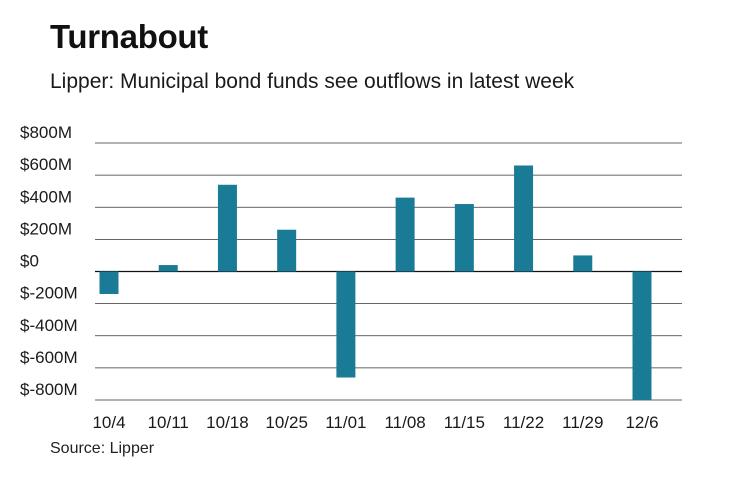 The image size is (740, 482). Describe the element at coordinates (46, 132) in the screenshot. I see `y-tick-label: $800M` at that location.